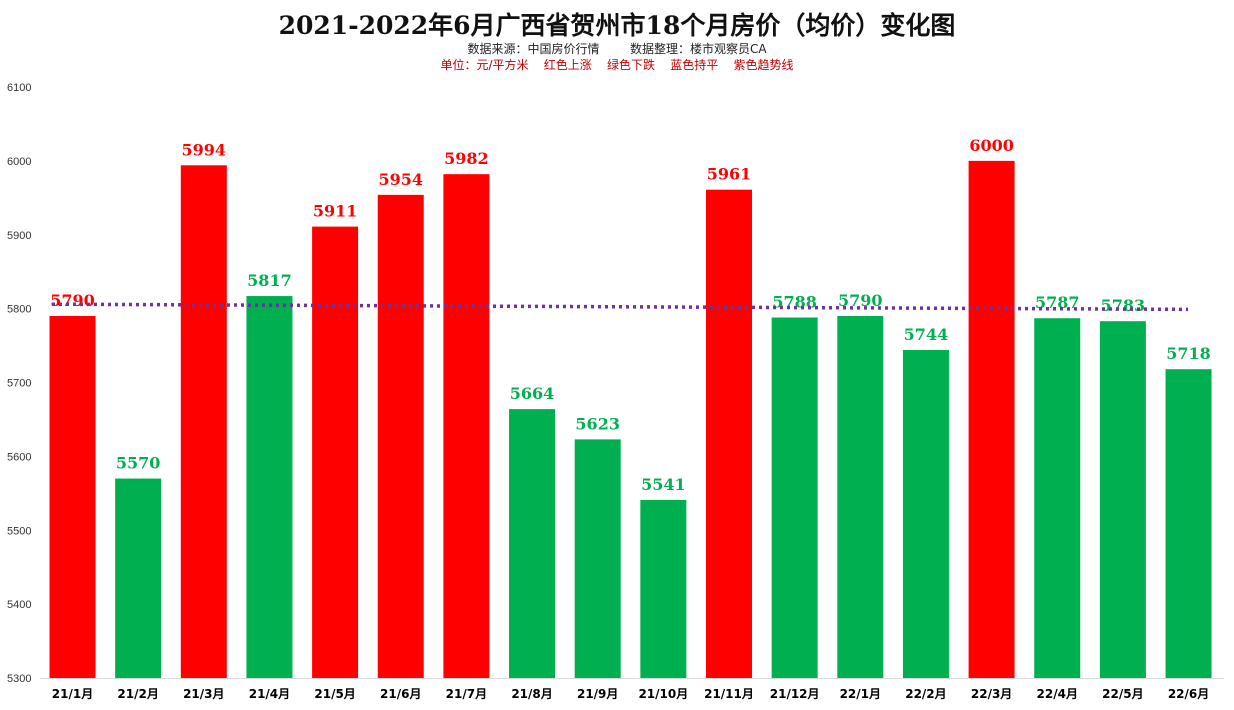 The width and height of the screenshot is (1234, 710). What do you see at coordinates (1123, 305) in the screenshot?
I see `data-label: 5783` at bounding box center [1123, 305].